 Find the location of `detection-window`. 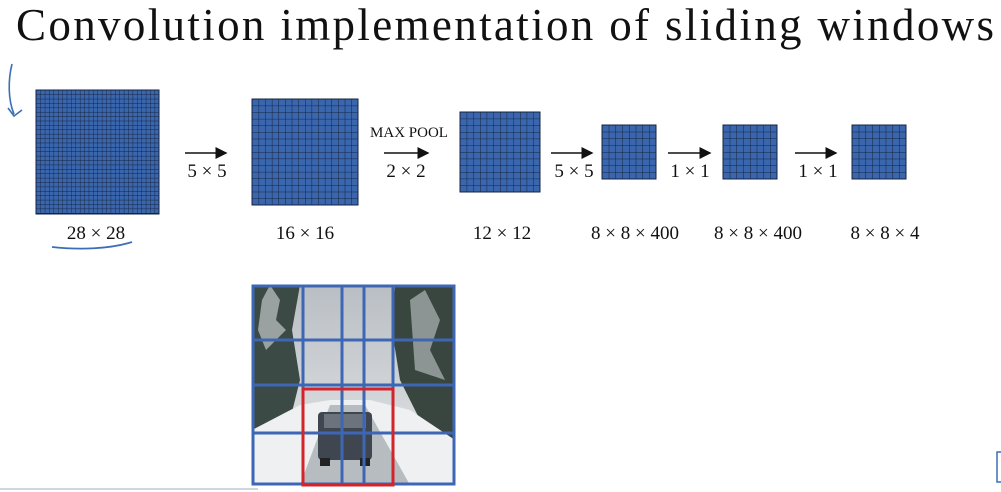

detection-window is located at coordinates (348, 437).